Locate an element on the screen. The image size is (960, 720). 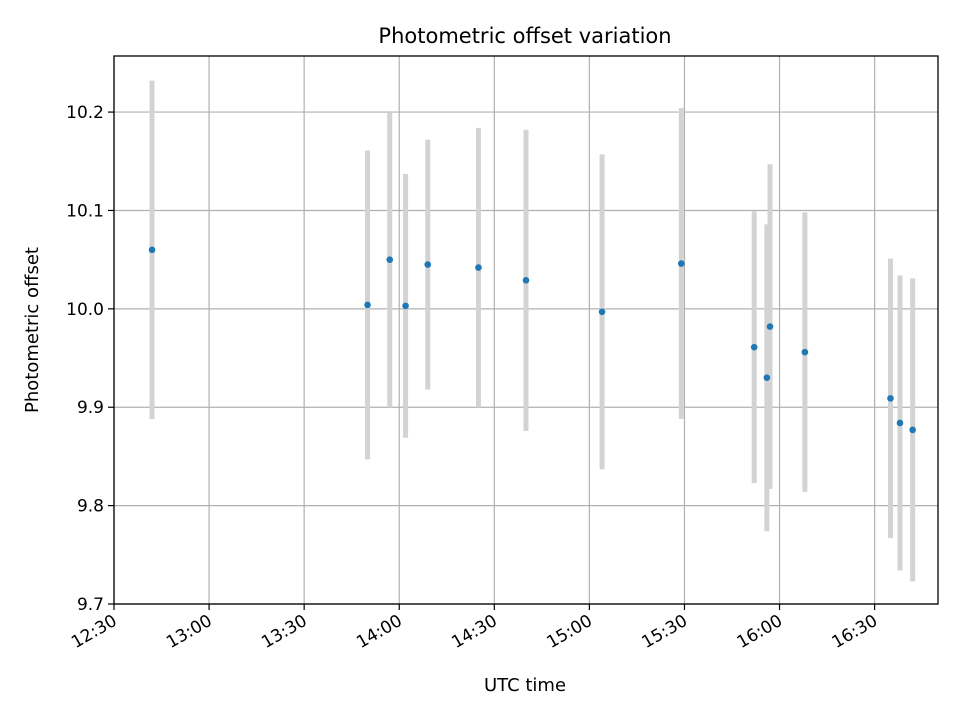
x-tick-label: 14:30 is located at coordinates (474, 632).